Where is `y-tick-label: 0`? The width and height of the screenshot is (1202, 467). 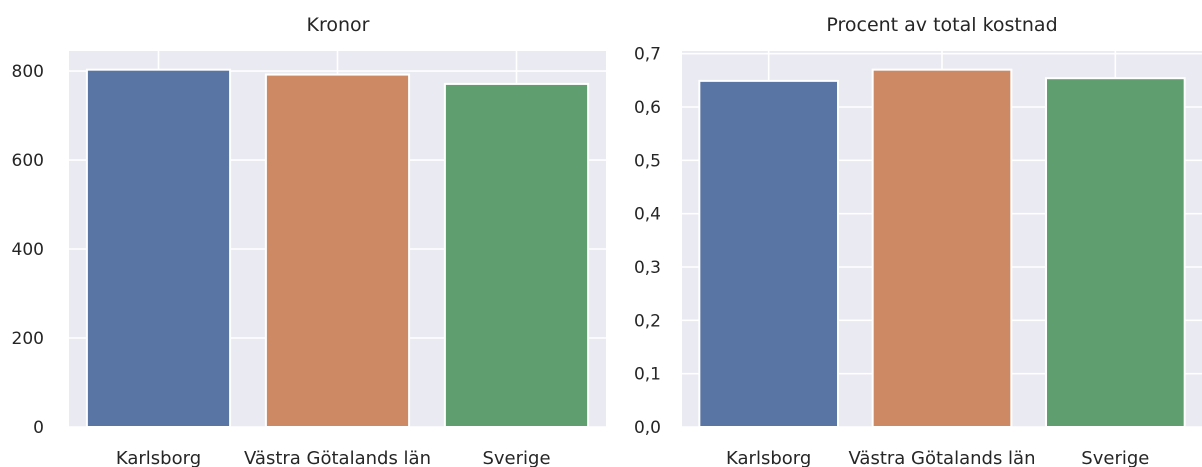 y-tick-label: 0 is located at coordinates (38, 428).